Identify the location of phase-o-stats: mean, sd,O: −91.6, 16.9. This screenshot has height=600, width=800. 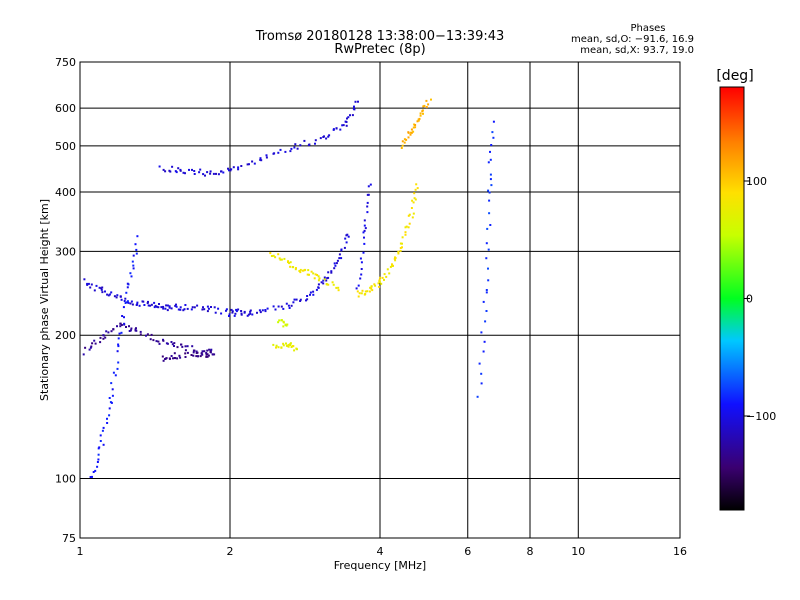
(632, 39).